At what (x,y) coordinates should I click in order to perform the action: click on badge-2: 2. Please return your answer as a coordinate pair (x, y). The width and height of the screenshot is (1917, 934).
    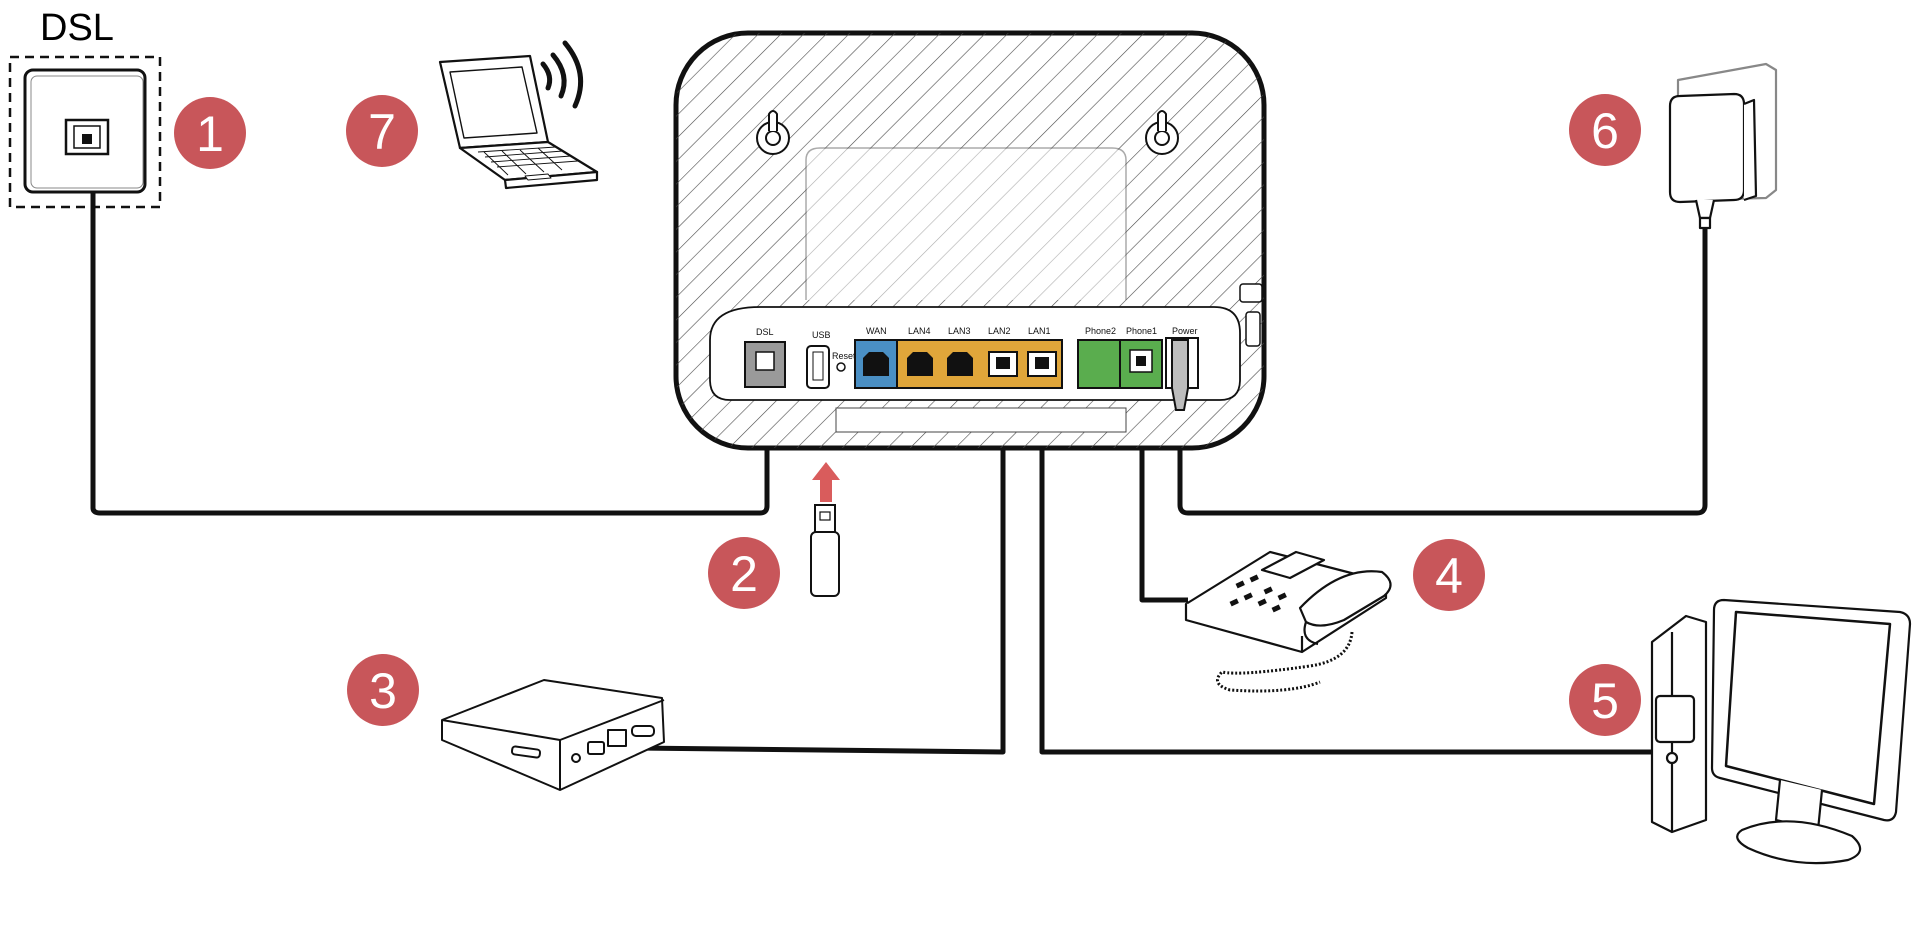
    Looking at the image, I should click on (744, 573).